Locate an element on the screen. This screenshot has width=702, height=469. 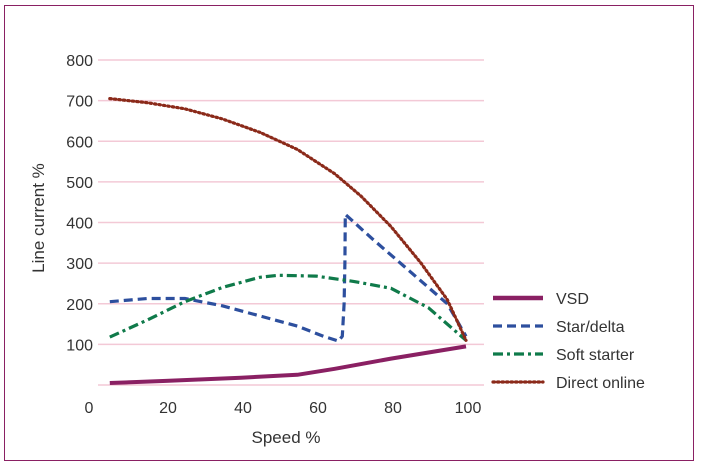
x-tick-label: 100 is located at coordinates (468, 408).